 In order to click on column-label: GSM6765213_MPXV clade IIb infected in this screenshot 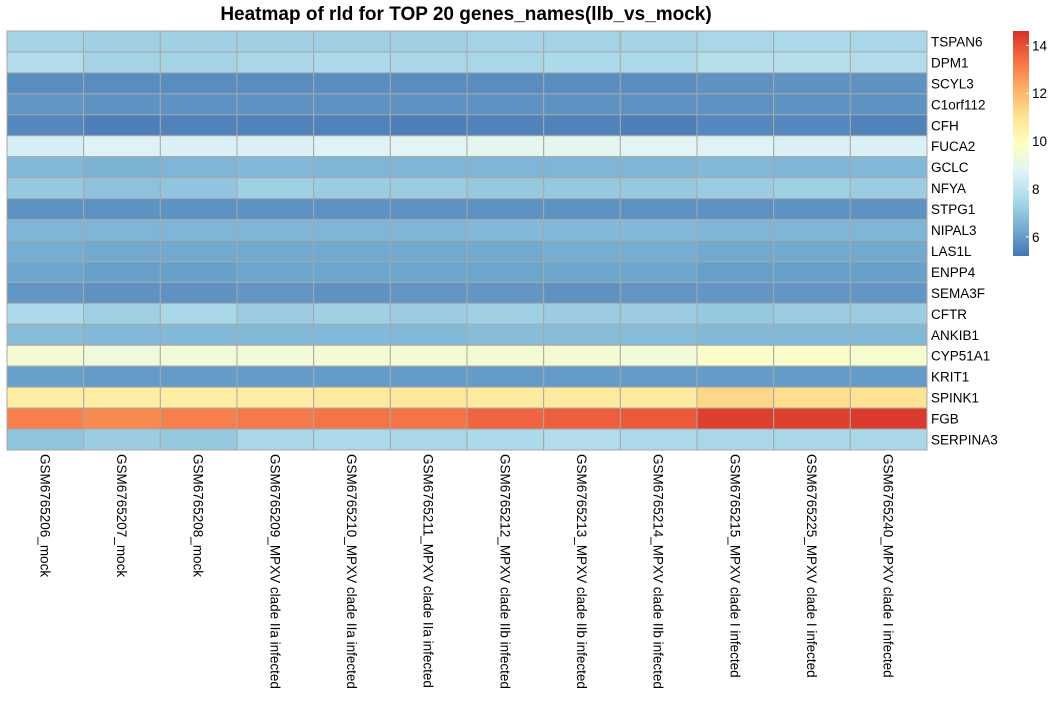, I will do `click(581, 571)`.